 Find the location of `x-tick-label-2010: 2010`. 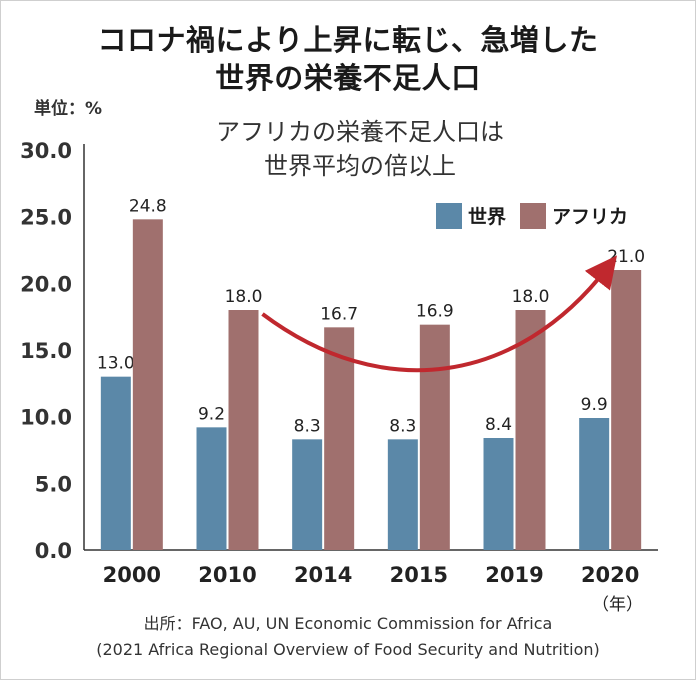

x-tick-label-2010: 2010 is located at coordinates (227, 575).